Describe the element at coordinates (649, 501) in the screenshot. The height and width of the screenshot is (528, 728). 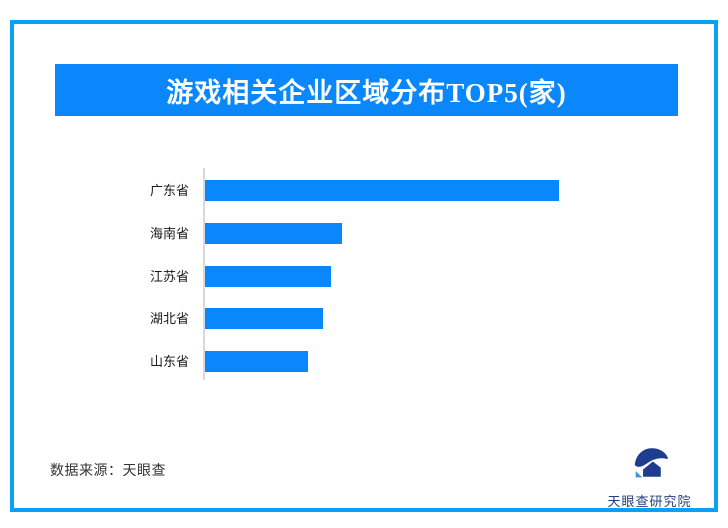
I see `brand-name: 天眼查研究院` at that location.